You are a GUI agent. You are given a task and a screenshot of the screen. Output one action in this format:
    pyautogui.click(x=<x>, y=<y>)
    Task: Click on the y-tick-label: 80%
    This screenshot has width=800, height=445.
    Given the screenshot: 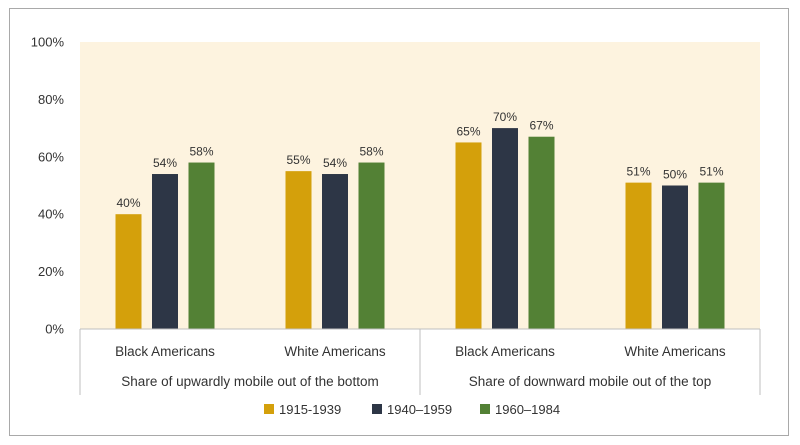 What is the action you would take?
    pyautogui.click(x=51, y=99)
    